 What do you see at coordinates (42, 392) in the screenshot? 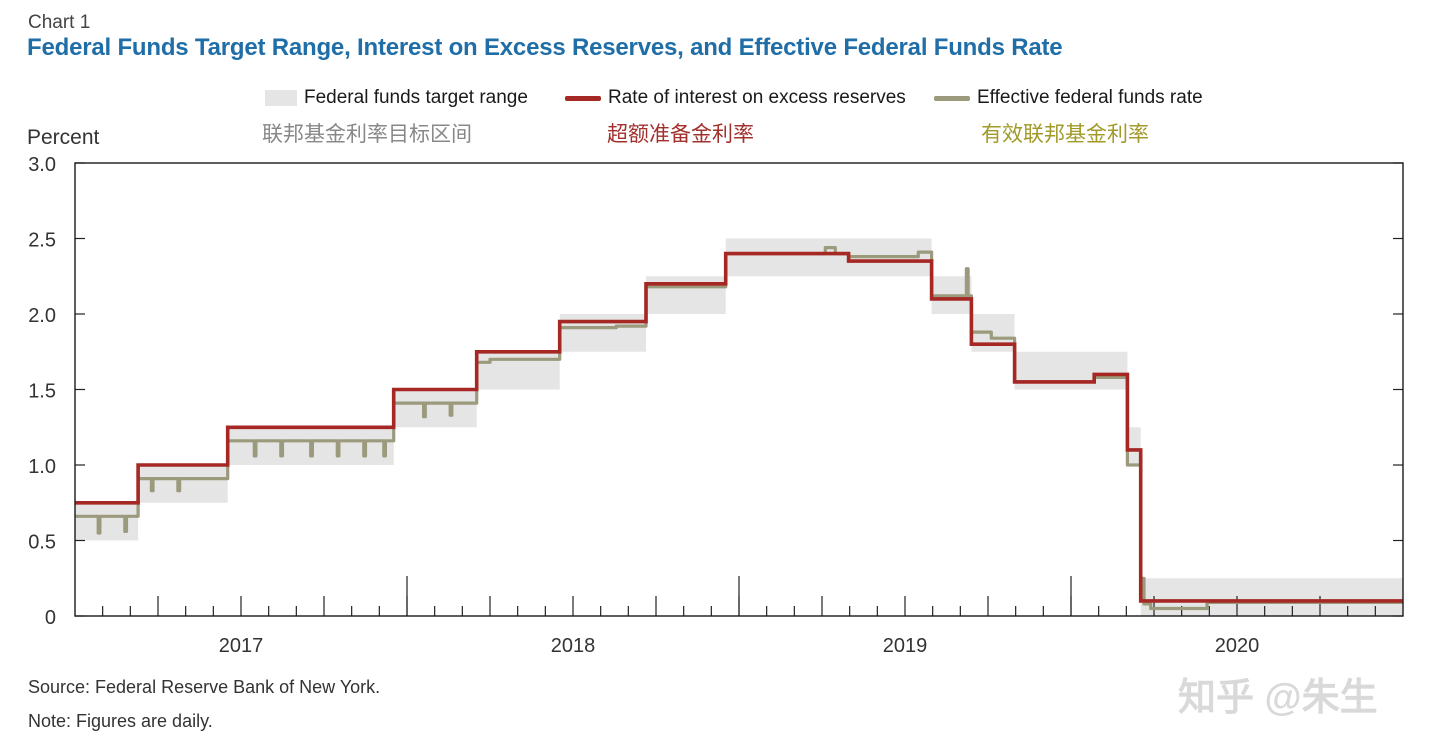
I see `y-tick-label-3: 1.5` at bounding box center [42, 392].